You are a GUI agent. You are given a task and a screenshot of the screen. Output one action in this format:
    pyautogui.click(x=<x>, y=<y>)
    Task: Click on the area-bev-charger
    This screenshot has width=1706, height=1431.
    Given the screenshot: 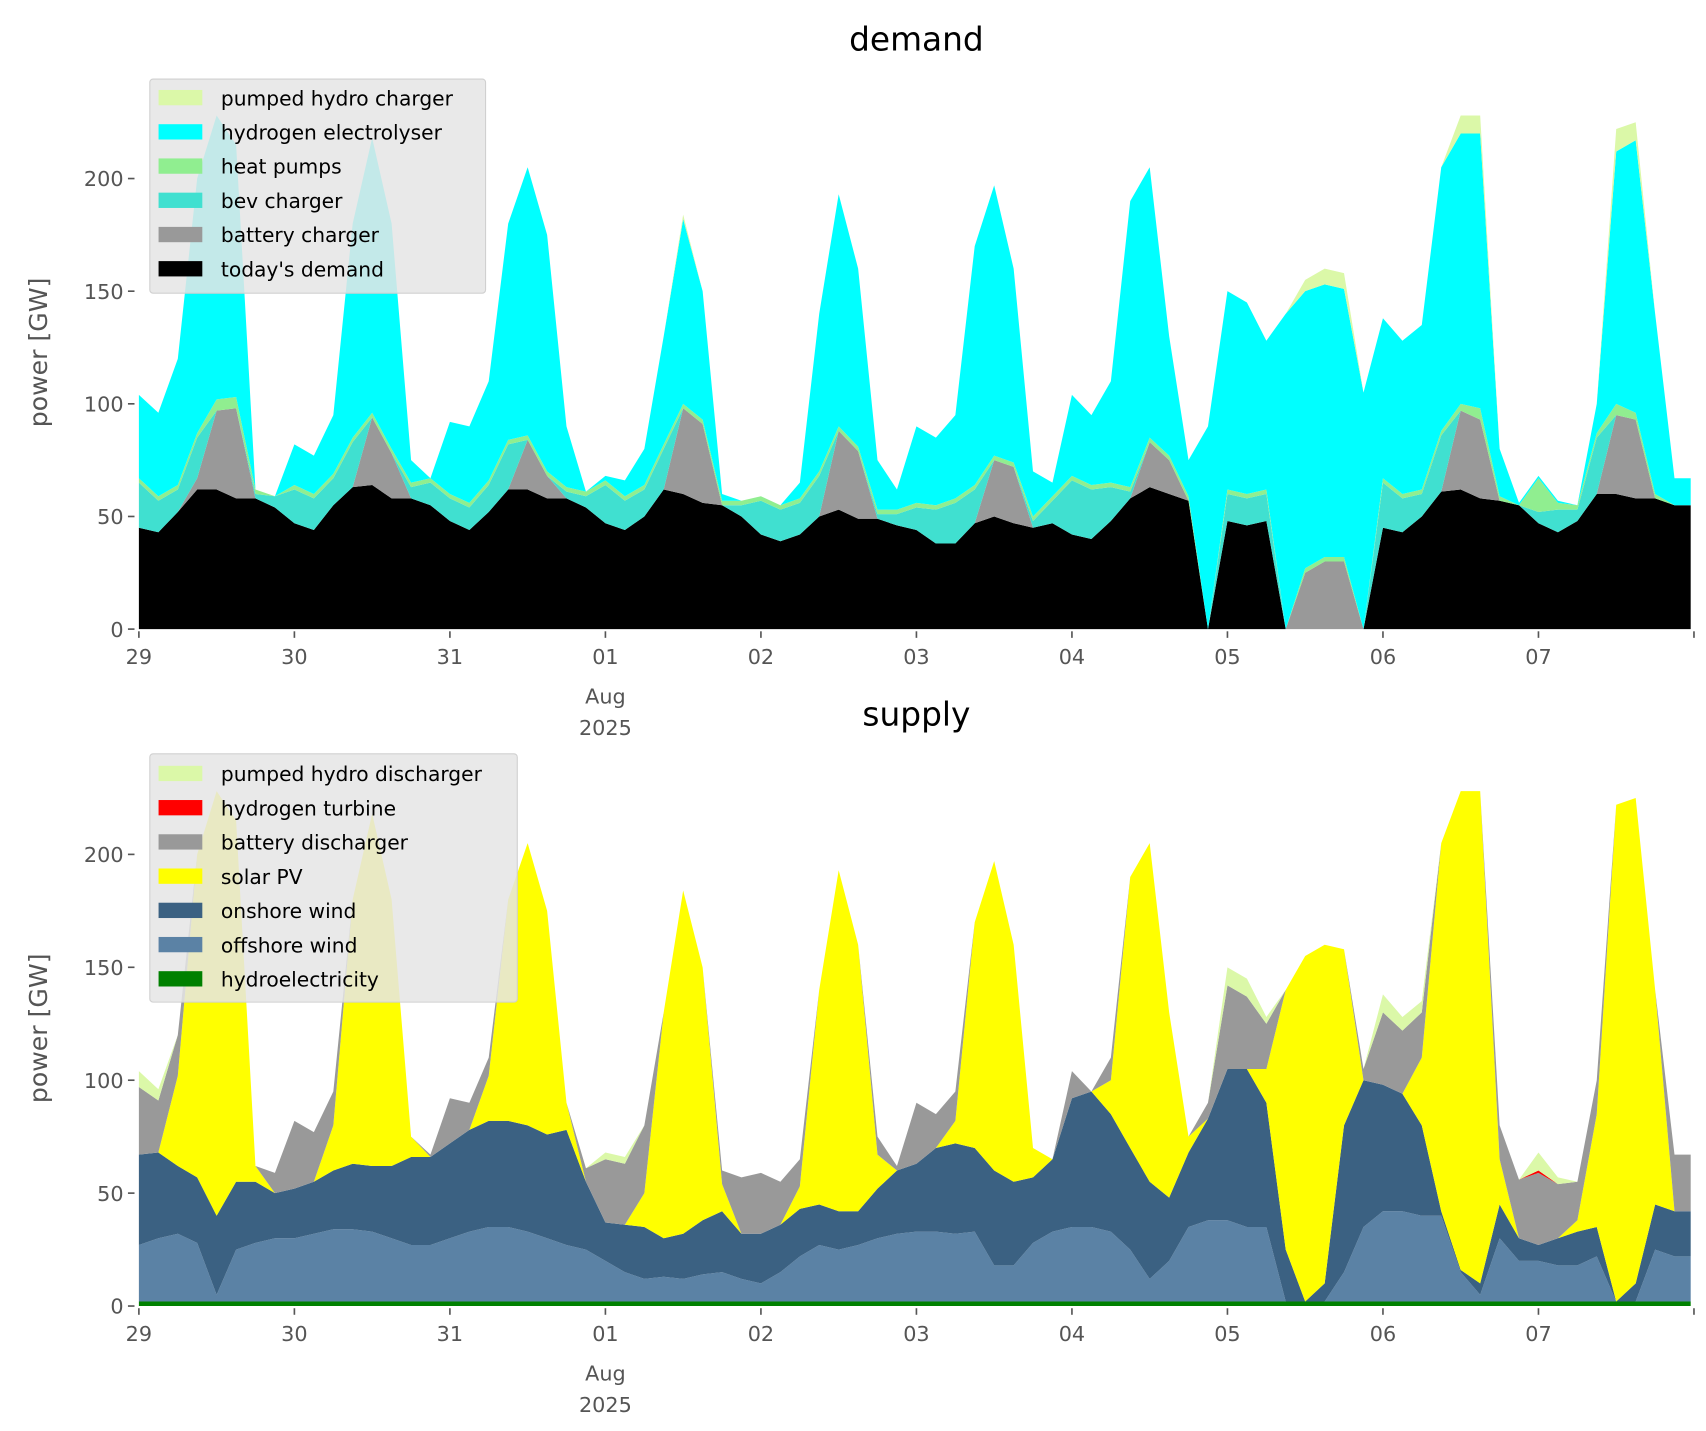 What is the action you would take?
    pyautogui.click(x=914, y=519)
    